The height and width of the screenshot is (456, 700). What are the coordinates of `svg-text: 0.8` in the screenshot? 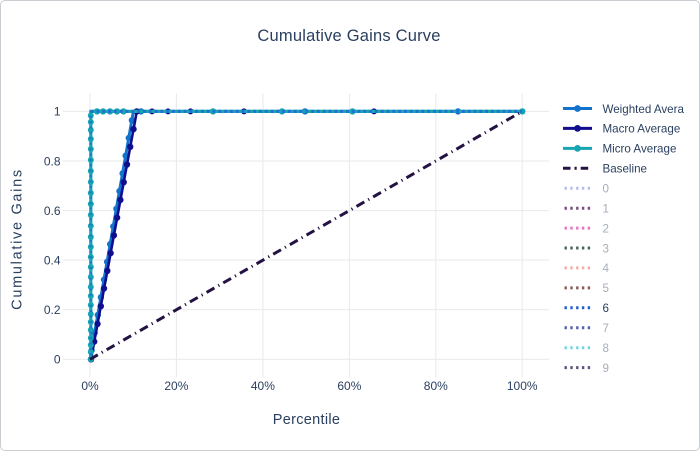 It's located at (52, 161).